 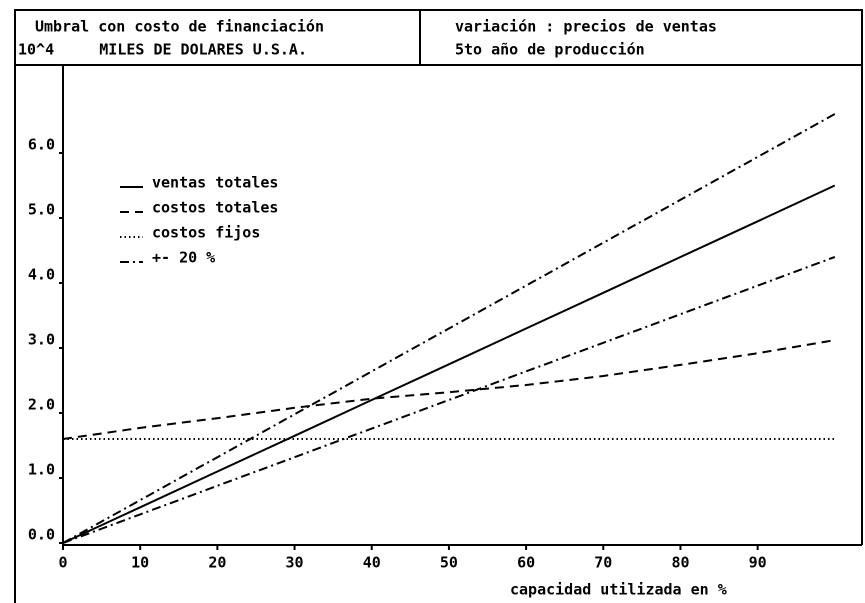 I want to click on x-tick-label: 50, so click(x=449, y=563).